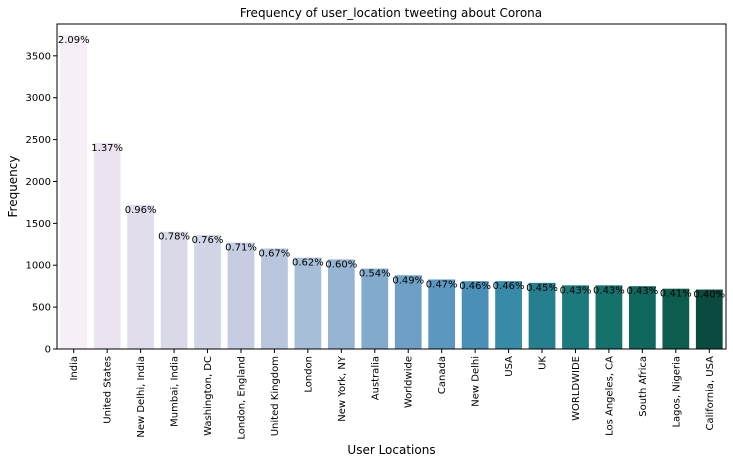 This screenshot has height=464, width=733. I want to click on x-tick-label: United States, so click(108, 390).